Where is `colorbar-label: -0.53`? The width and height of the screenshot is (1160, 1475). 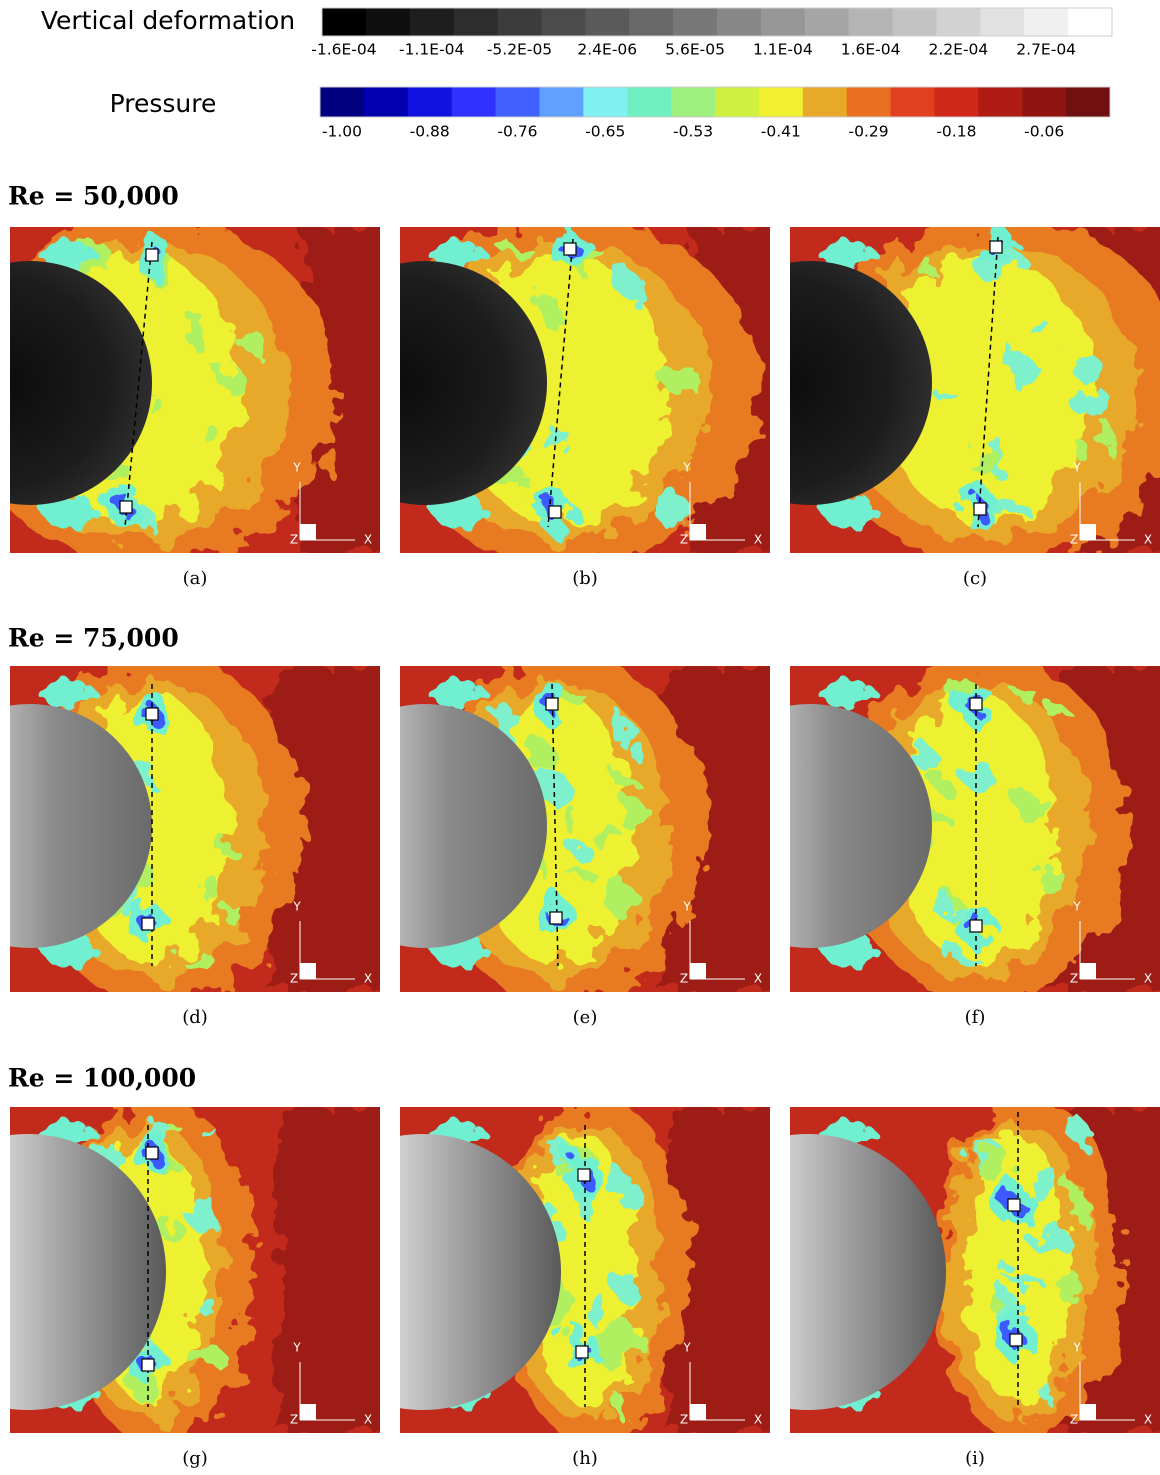 colorbar-label: -0.53 is located at coordinates (693, 132).